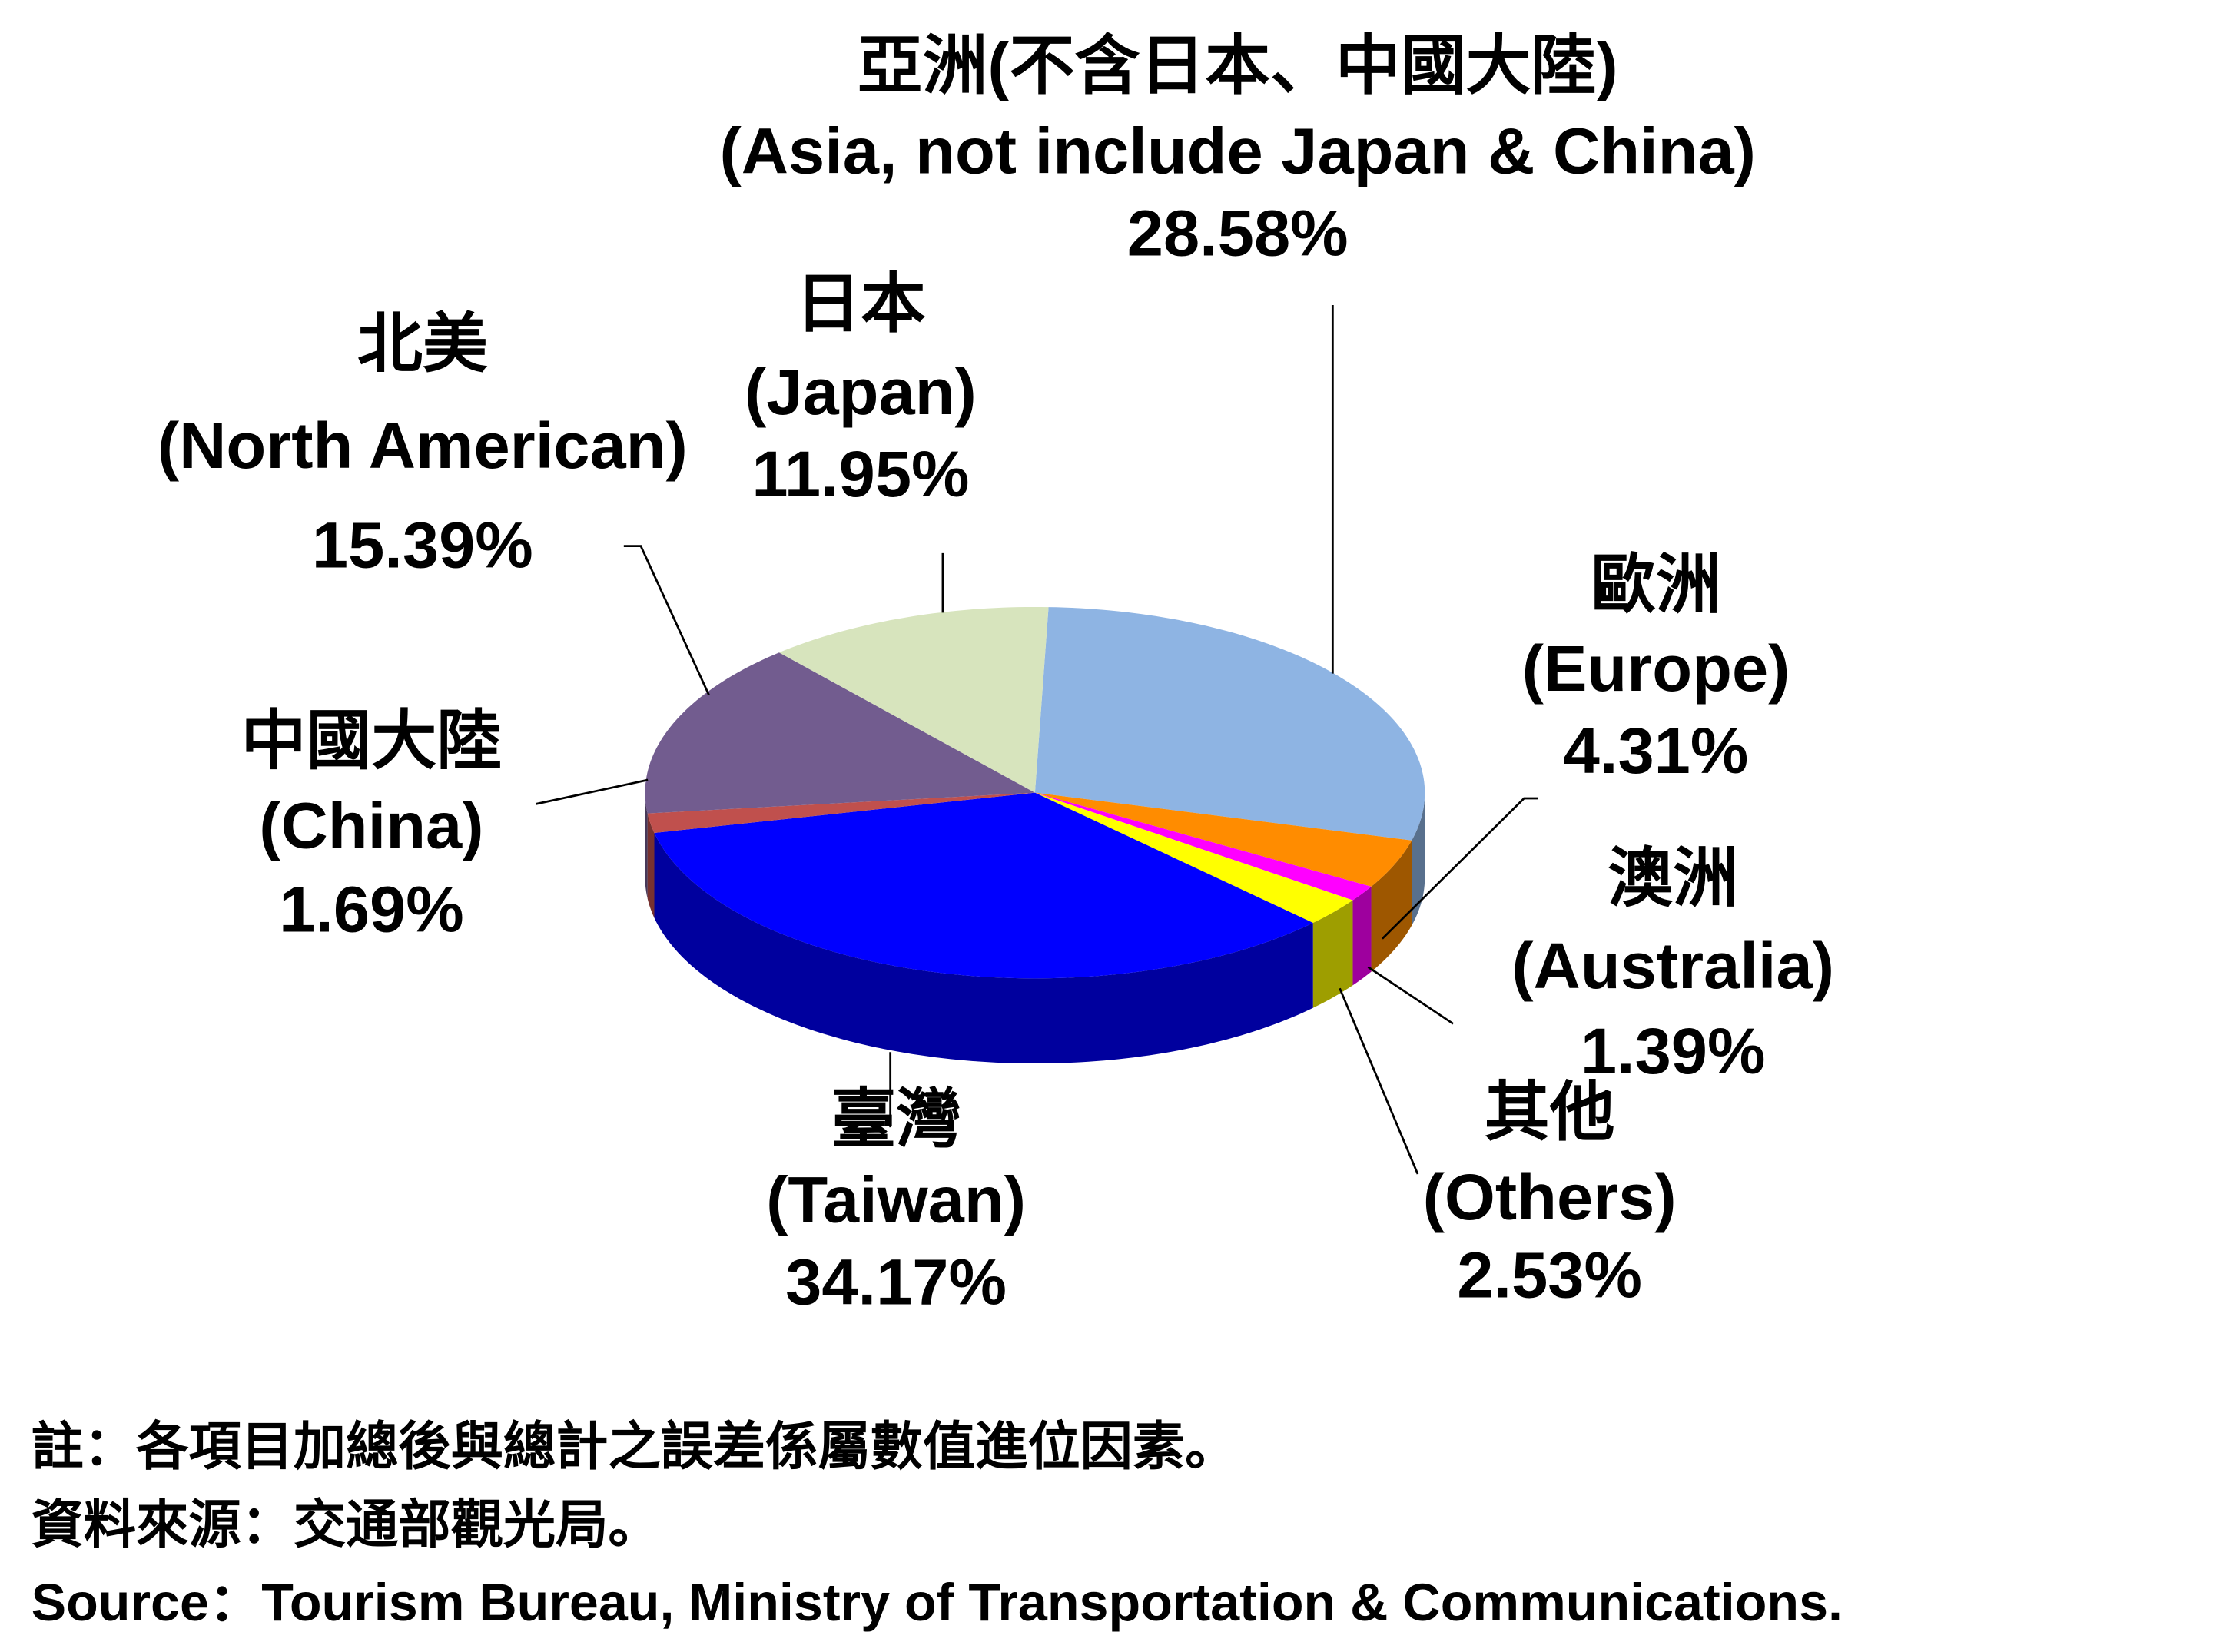 This screenshot has width=2223, height=1652. What do you see at coordinates (423, 445) in the screenshot?
I see `label-en: (North American)` at bounding box center [423, 445].